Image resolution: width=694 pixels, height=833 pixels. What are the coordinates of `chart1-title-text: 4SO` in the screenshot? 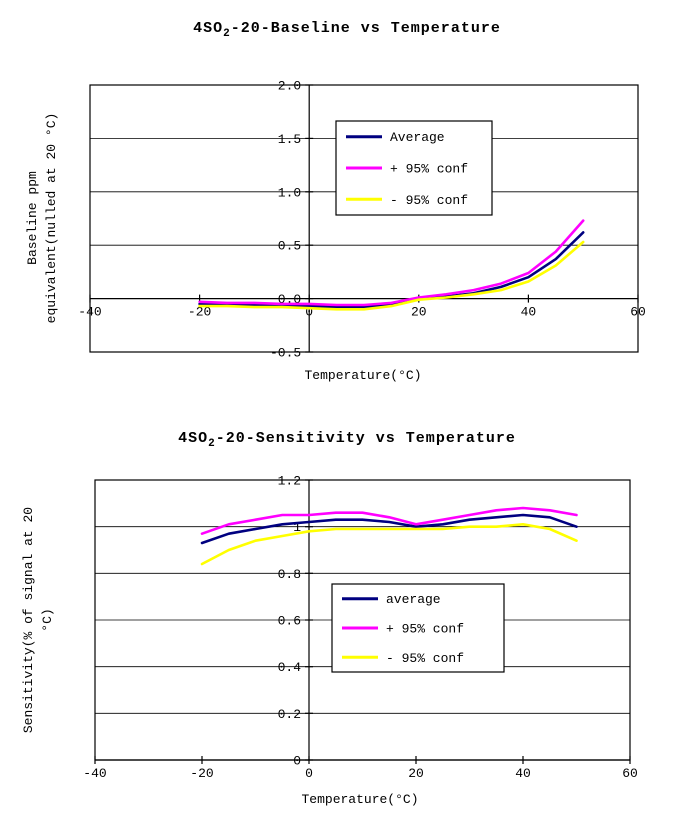 It's located at (208, 28).